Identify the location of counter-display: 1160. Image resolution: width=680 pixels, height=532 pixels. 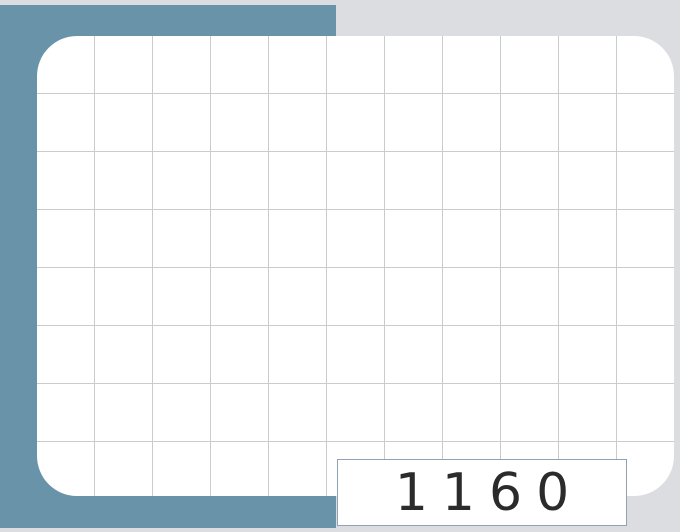
(482, 492).